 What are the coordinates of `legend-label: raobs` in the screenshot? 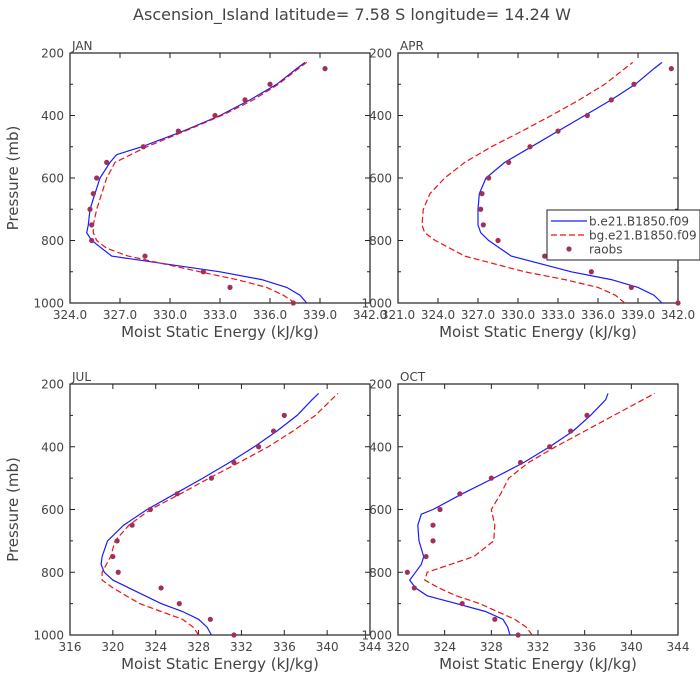 It's located at (606, 250).